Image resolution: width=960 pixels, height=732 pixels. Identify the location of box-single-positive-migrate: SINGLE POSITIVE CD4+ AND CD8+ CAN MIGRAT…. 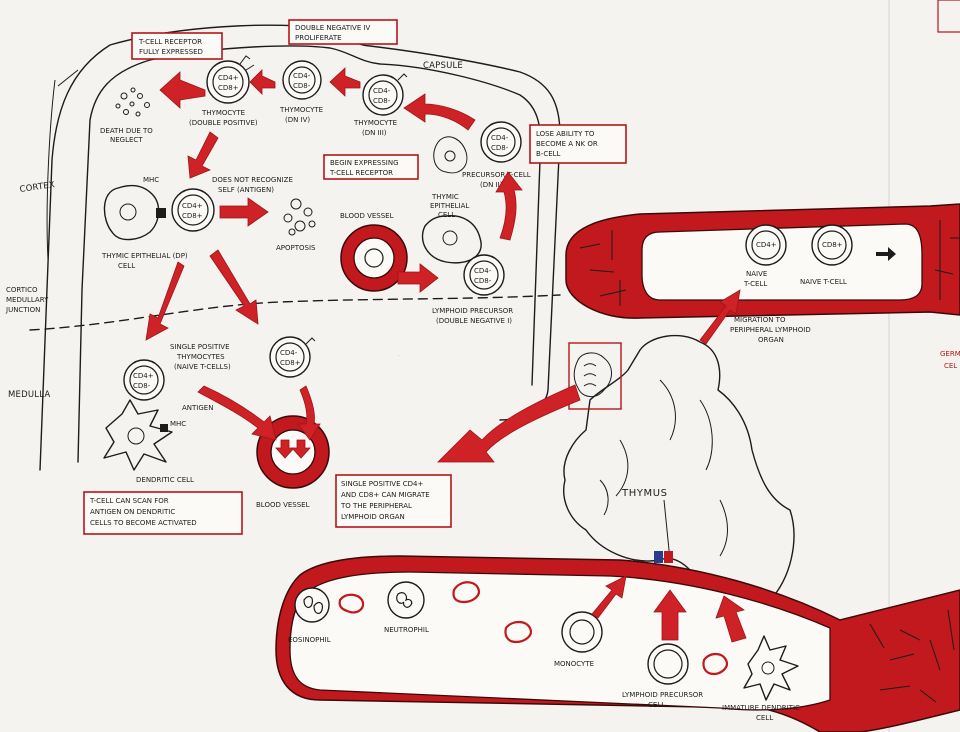
(393, 501).